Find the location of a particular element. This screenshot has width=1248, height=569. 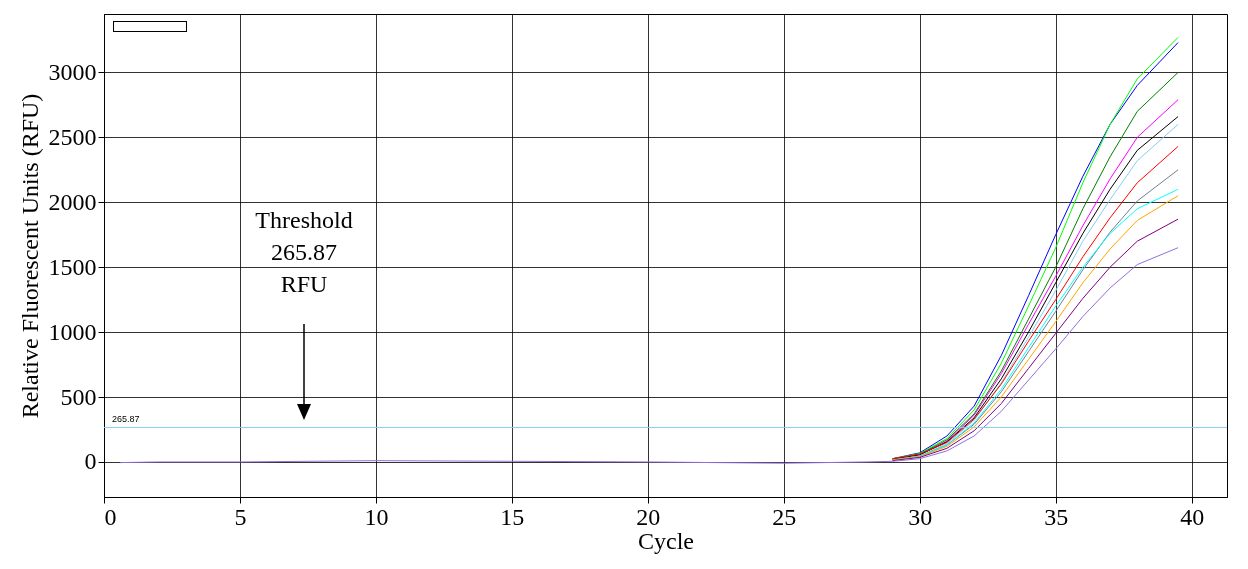

x-tick-label: 0 is located at coordinates (110, 516).